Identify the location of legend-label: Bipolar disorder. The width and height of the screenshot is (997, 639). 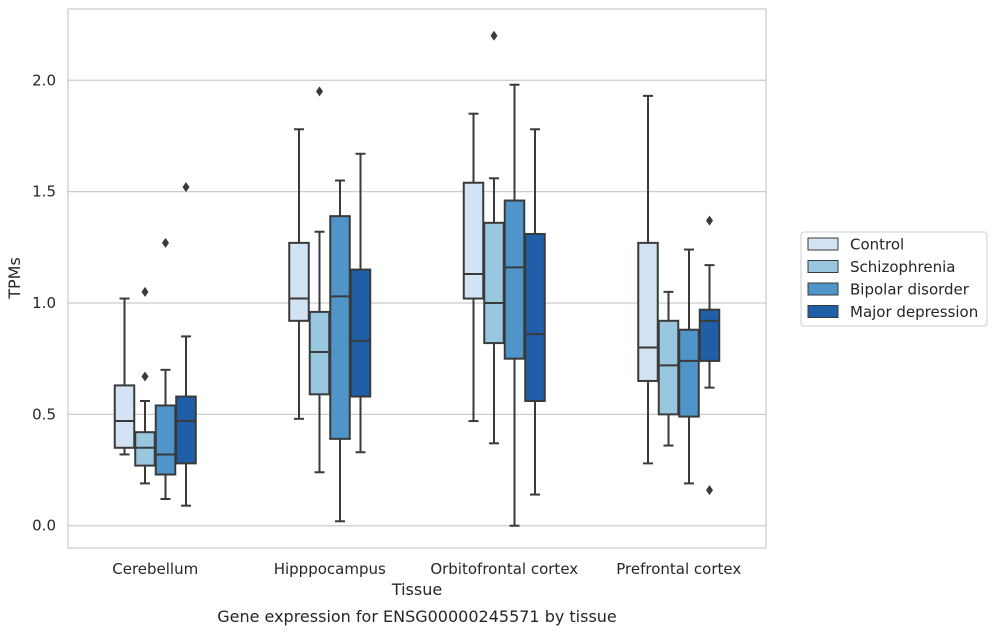
(910, 290).